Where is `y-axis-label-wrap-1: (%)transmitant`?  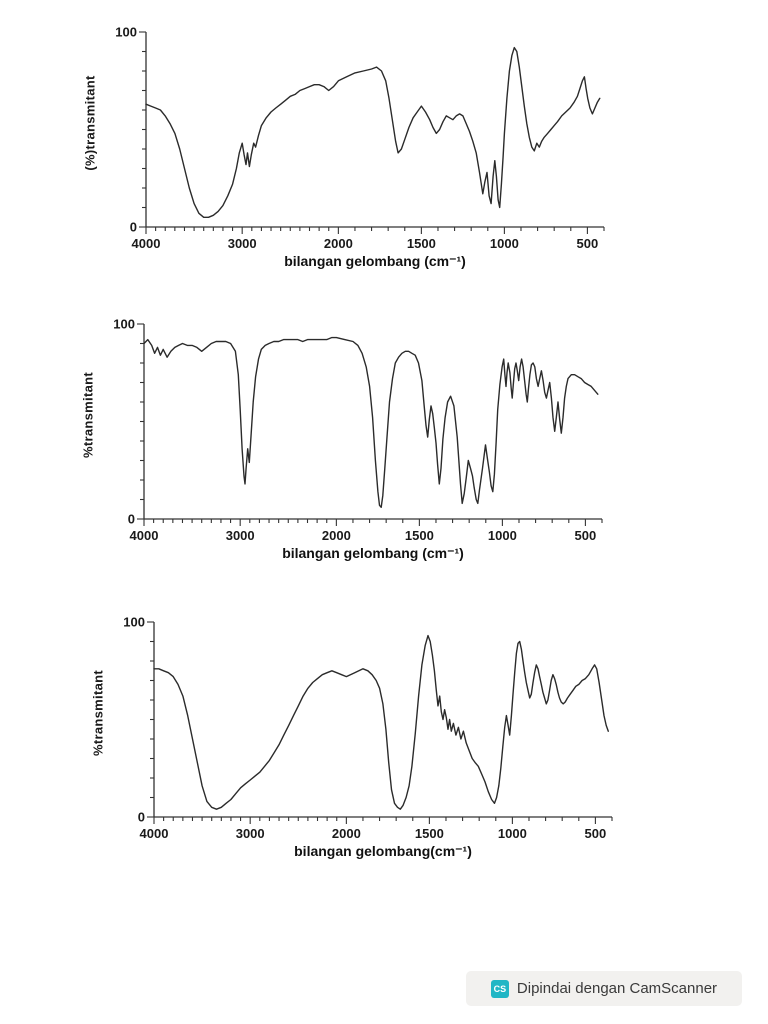
y-axis-label-wrap-1: (%)transmitant is located at coordinates (90, 137).